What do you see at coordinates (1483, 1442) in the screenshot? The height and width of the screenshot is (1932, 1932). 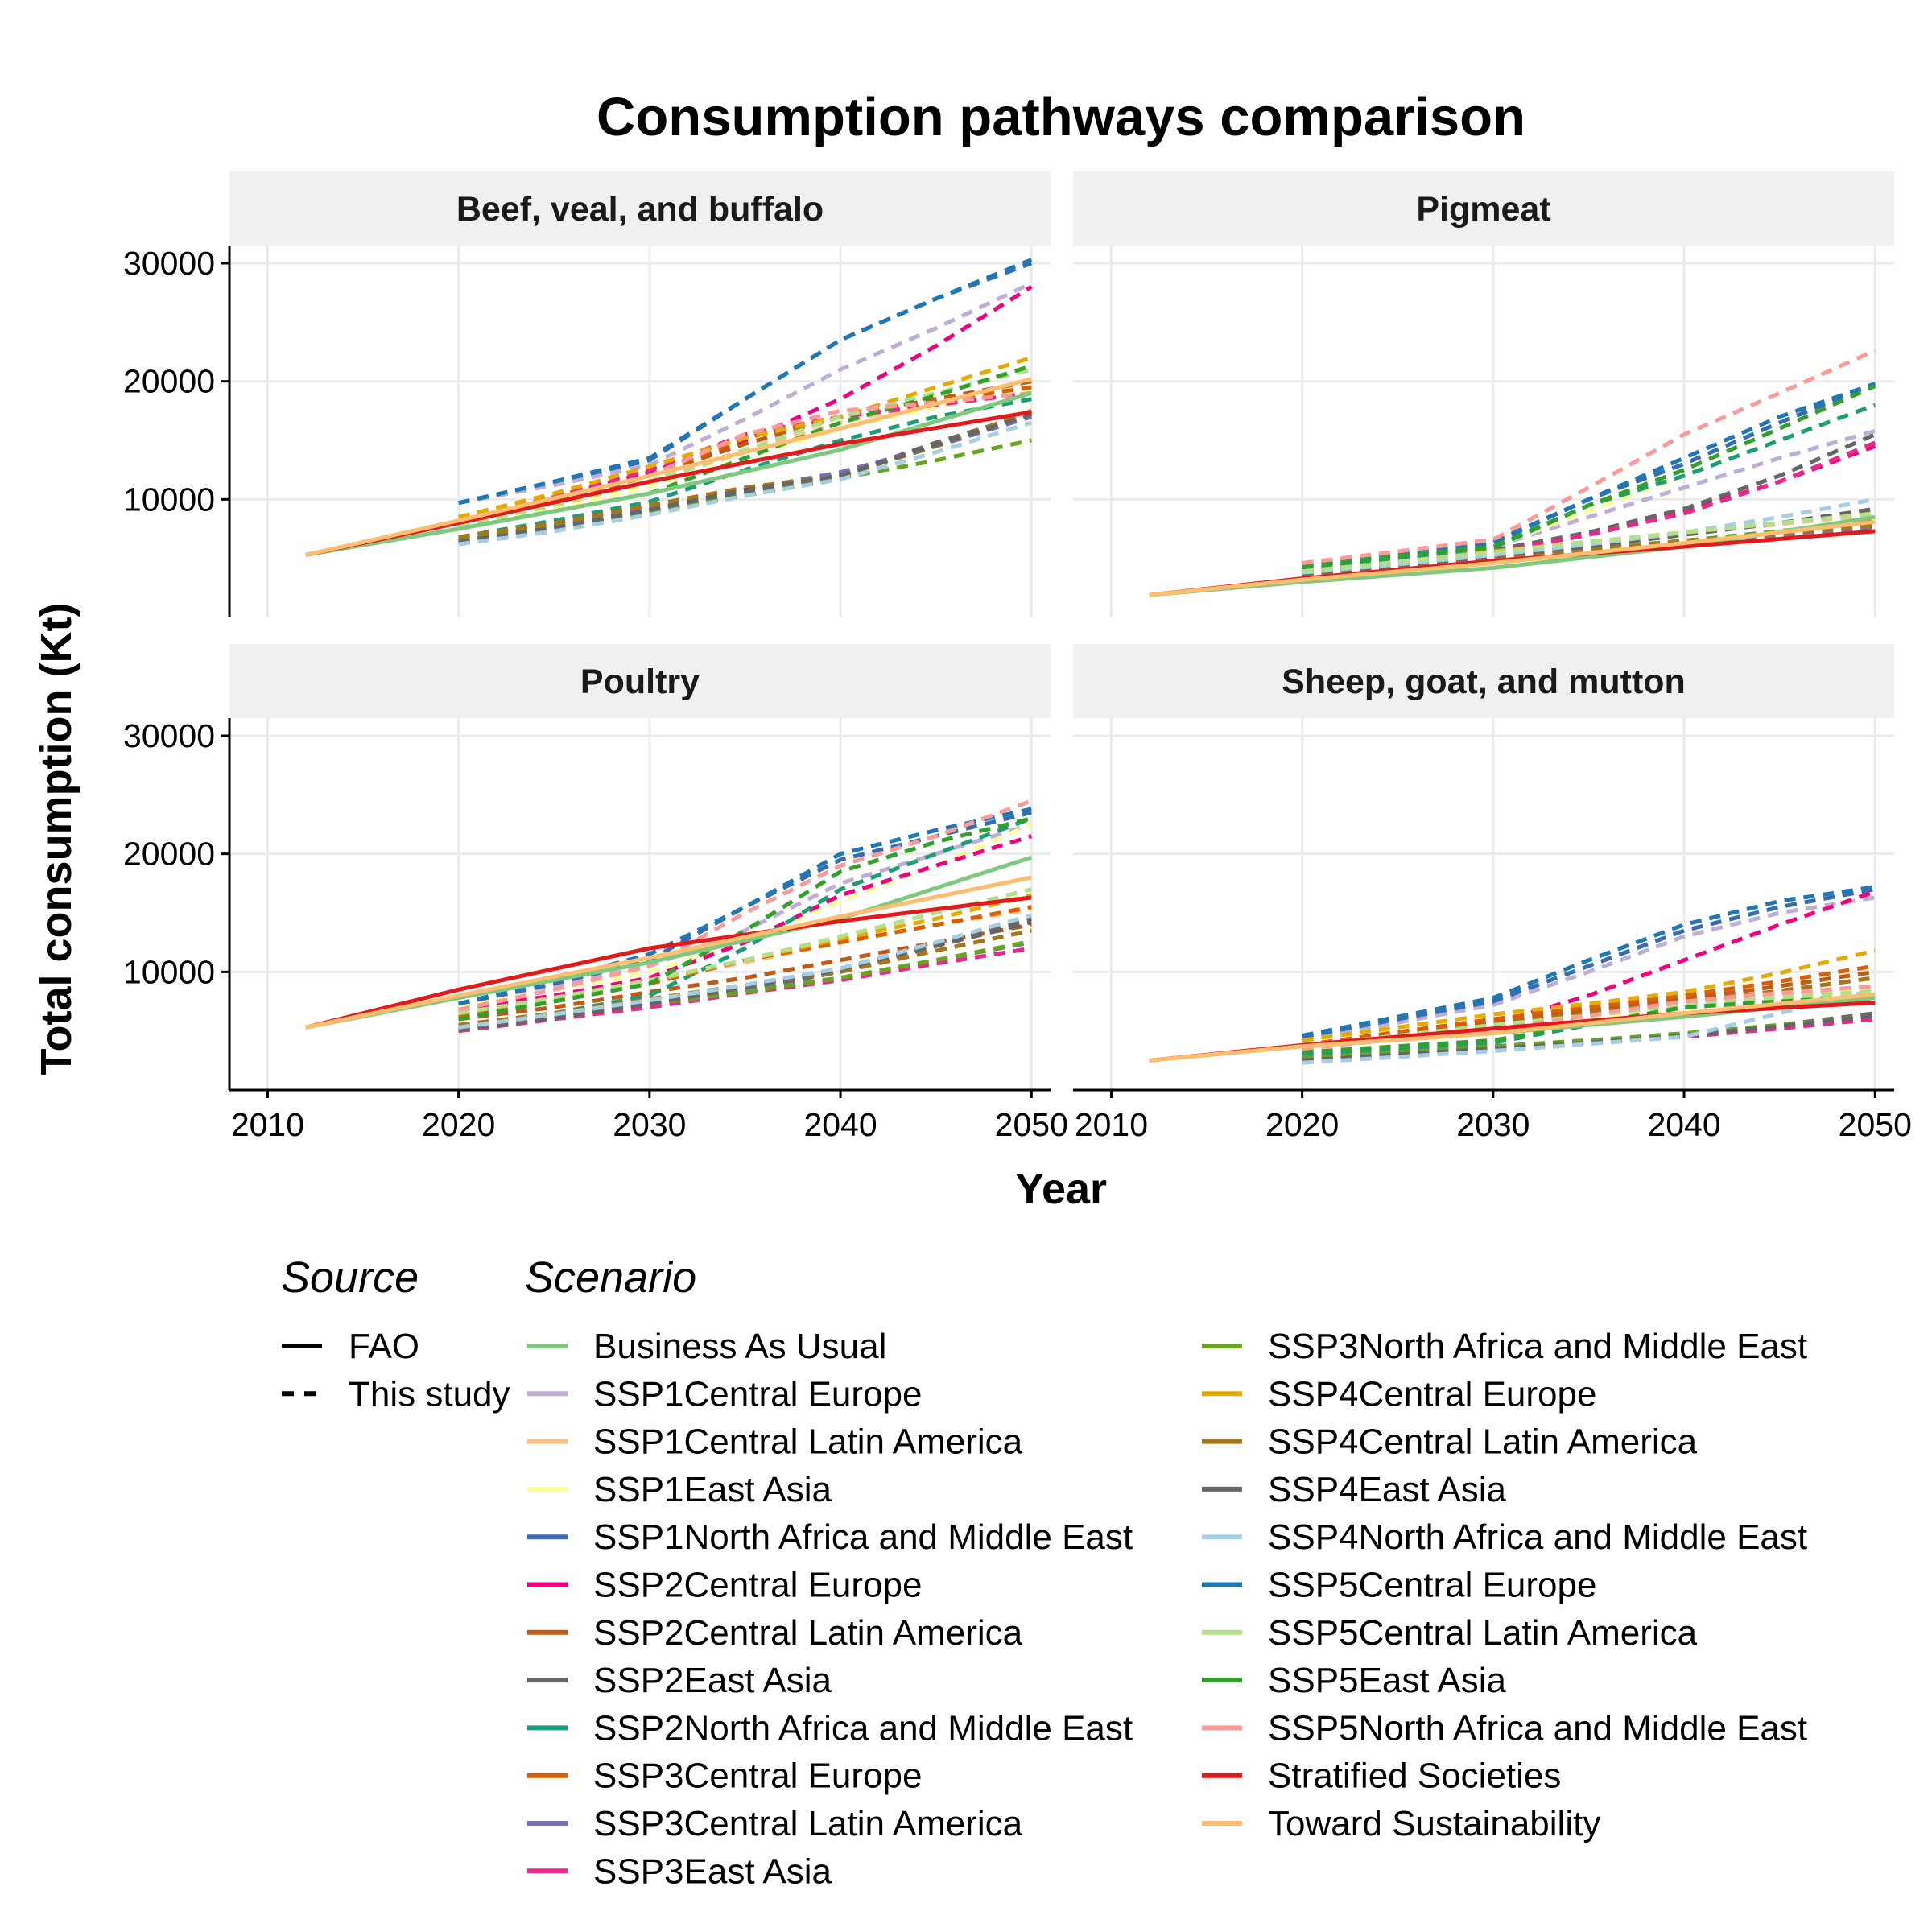 I see `legend-label-scenario: SSP4Central Latin America` at bounding box center [1483, 1442].